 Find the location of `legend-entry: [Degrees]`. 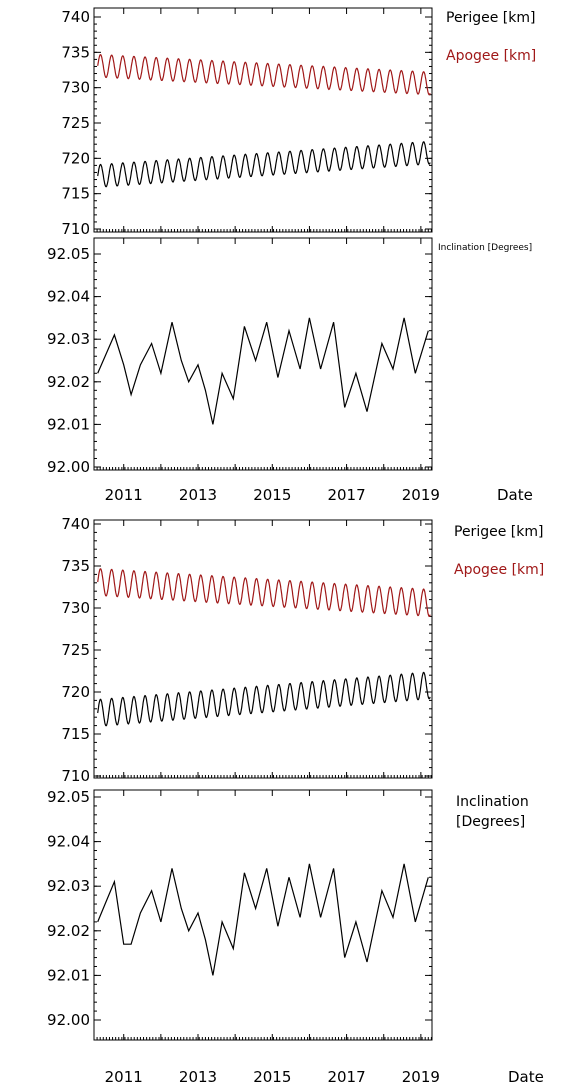

legend-entry: [Degrees] is located at coordinates (490, 822).